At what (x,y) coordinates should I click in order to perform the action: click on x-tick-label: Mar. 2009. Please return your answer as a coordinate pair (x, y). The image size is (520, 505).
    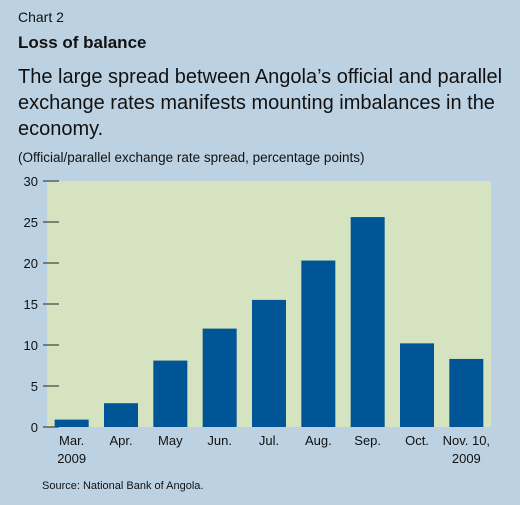
    Looking at the image, I should click on (71, 449).